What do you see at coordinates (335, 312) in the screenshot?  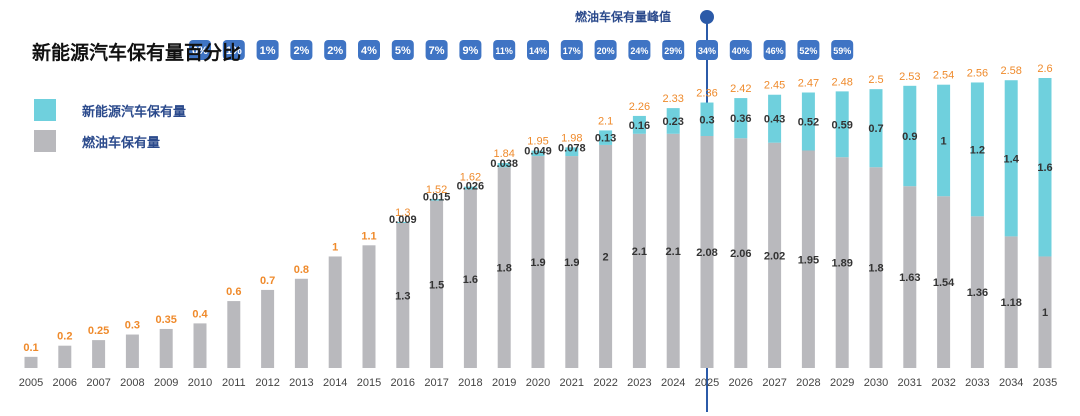 I see `bar-ice-2014` at bounding box center [335, 312].